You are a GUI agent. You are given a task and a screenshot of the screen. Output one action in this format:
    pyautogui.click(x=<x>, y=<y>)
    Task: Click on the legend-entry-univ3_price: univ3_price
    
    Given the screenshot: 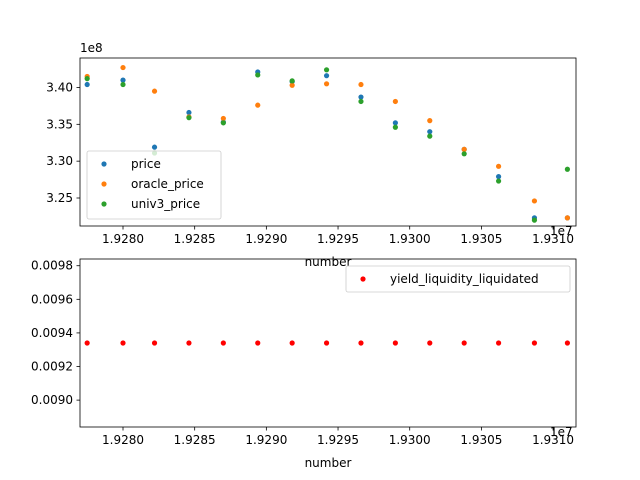 What is the action you would take?
    pyautogui.click(x=165, y=204)
    